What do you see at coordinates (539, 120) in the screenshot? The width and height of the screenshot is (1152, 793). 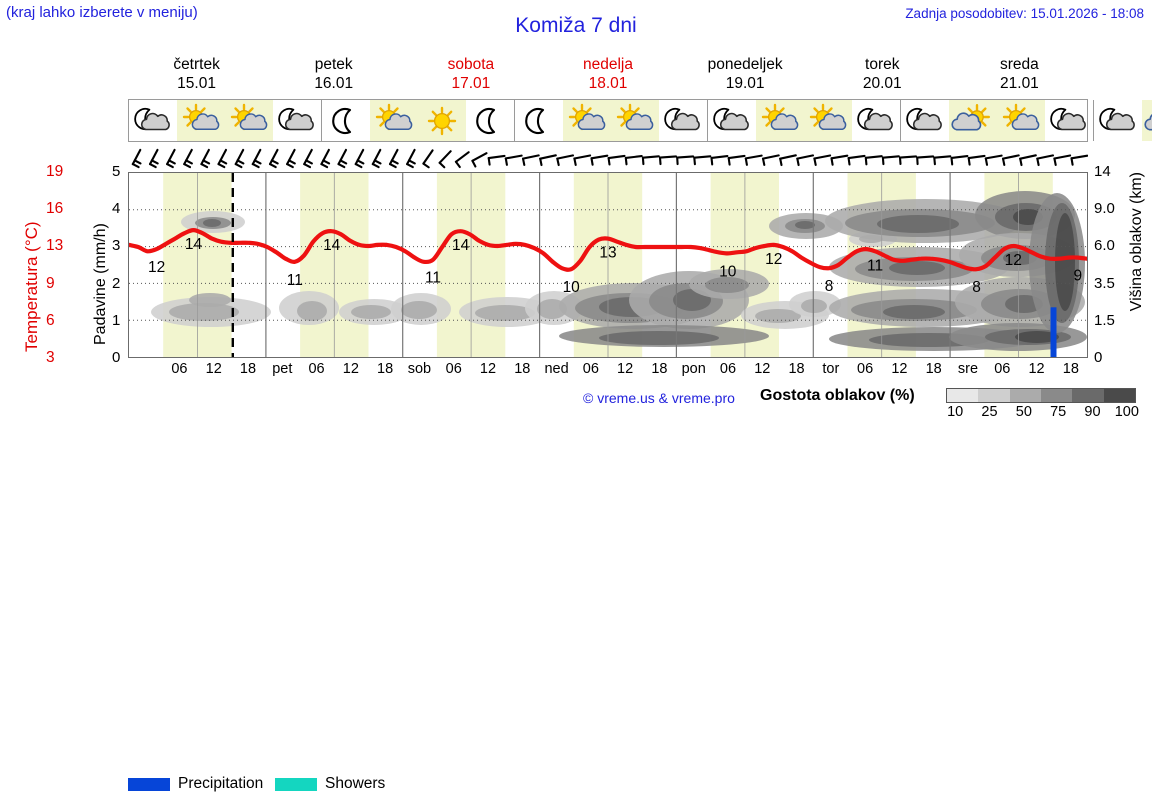 I see `moon-icon` at bounding box center [539, 120].